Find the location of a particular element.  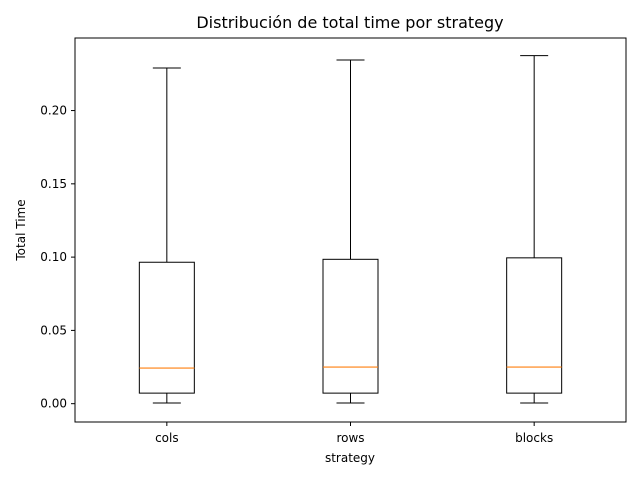

y-axis: 0.00 0.05 0.10 0.15 0.20 is located at coordinates (57, 257).